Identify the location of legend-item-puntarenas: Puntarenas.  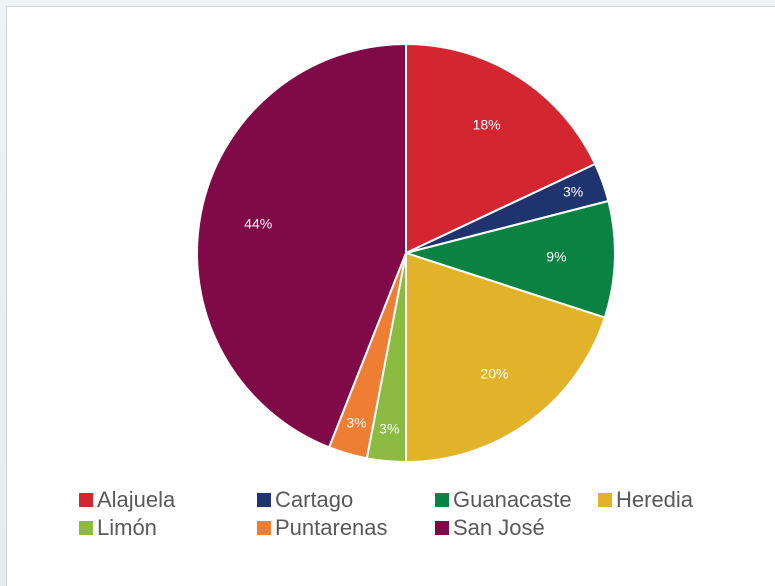
(346, 528).